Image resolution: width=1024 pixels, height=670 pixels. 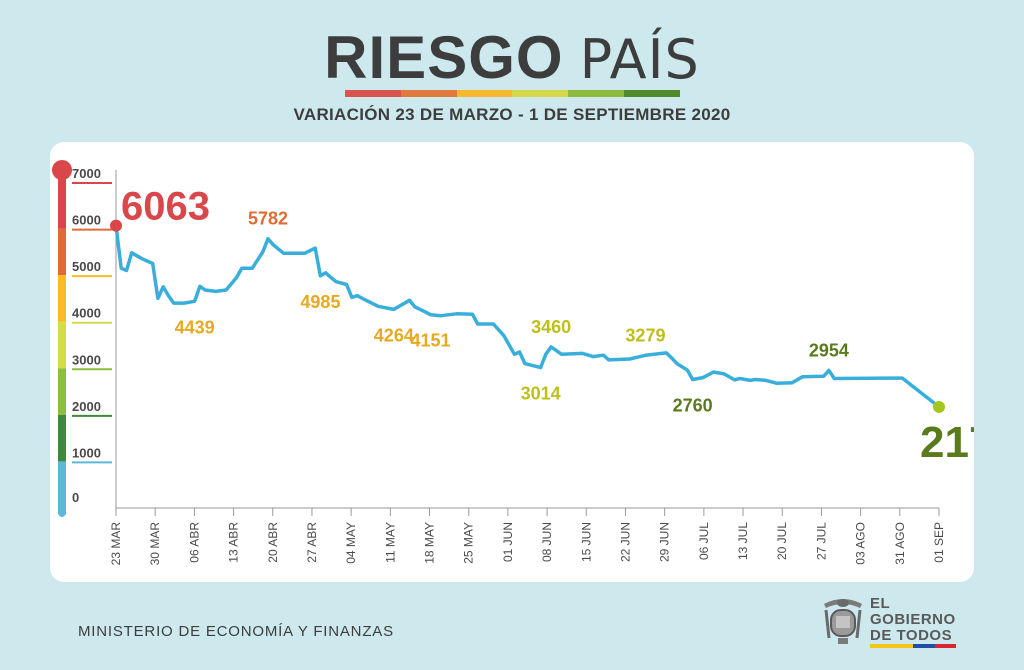 What do you see at coordinates (390, 542) in the screenshot?
I see `x-tick-label: 11 MAY` at bounding box center [390, 542].